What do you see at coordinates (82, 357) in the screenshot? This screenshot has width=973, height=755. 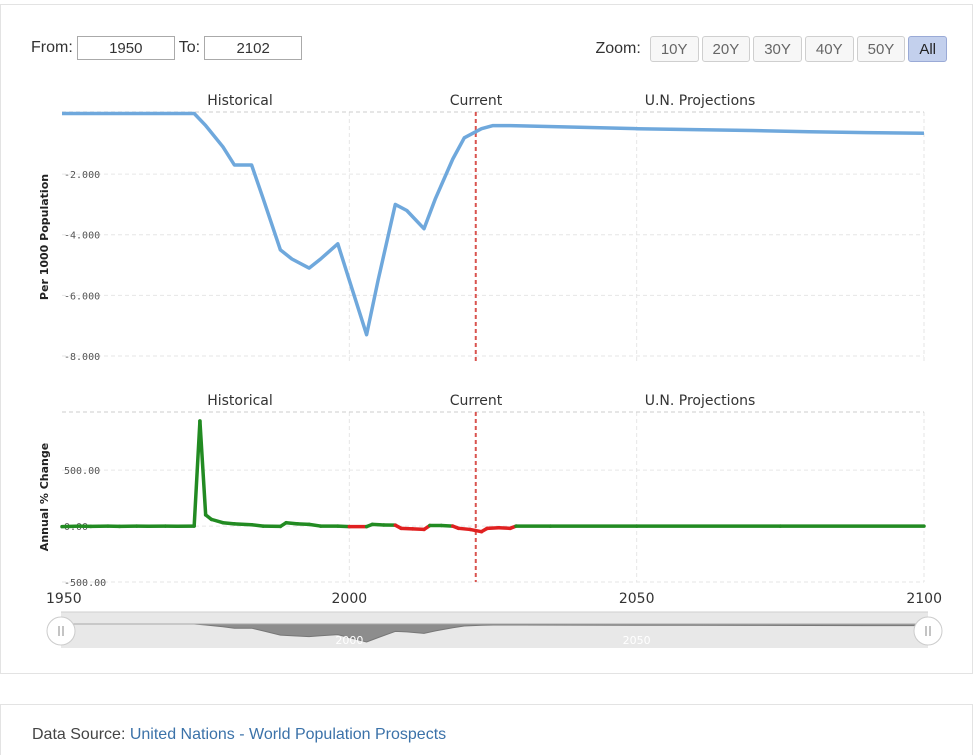 I see `y-tick-label: -8.000` at bounding box center [82, 357].